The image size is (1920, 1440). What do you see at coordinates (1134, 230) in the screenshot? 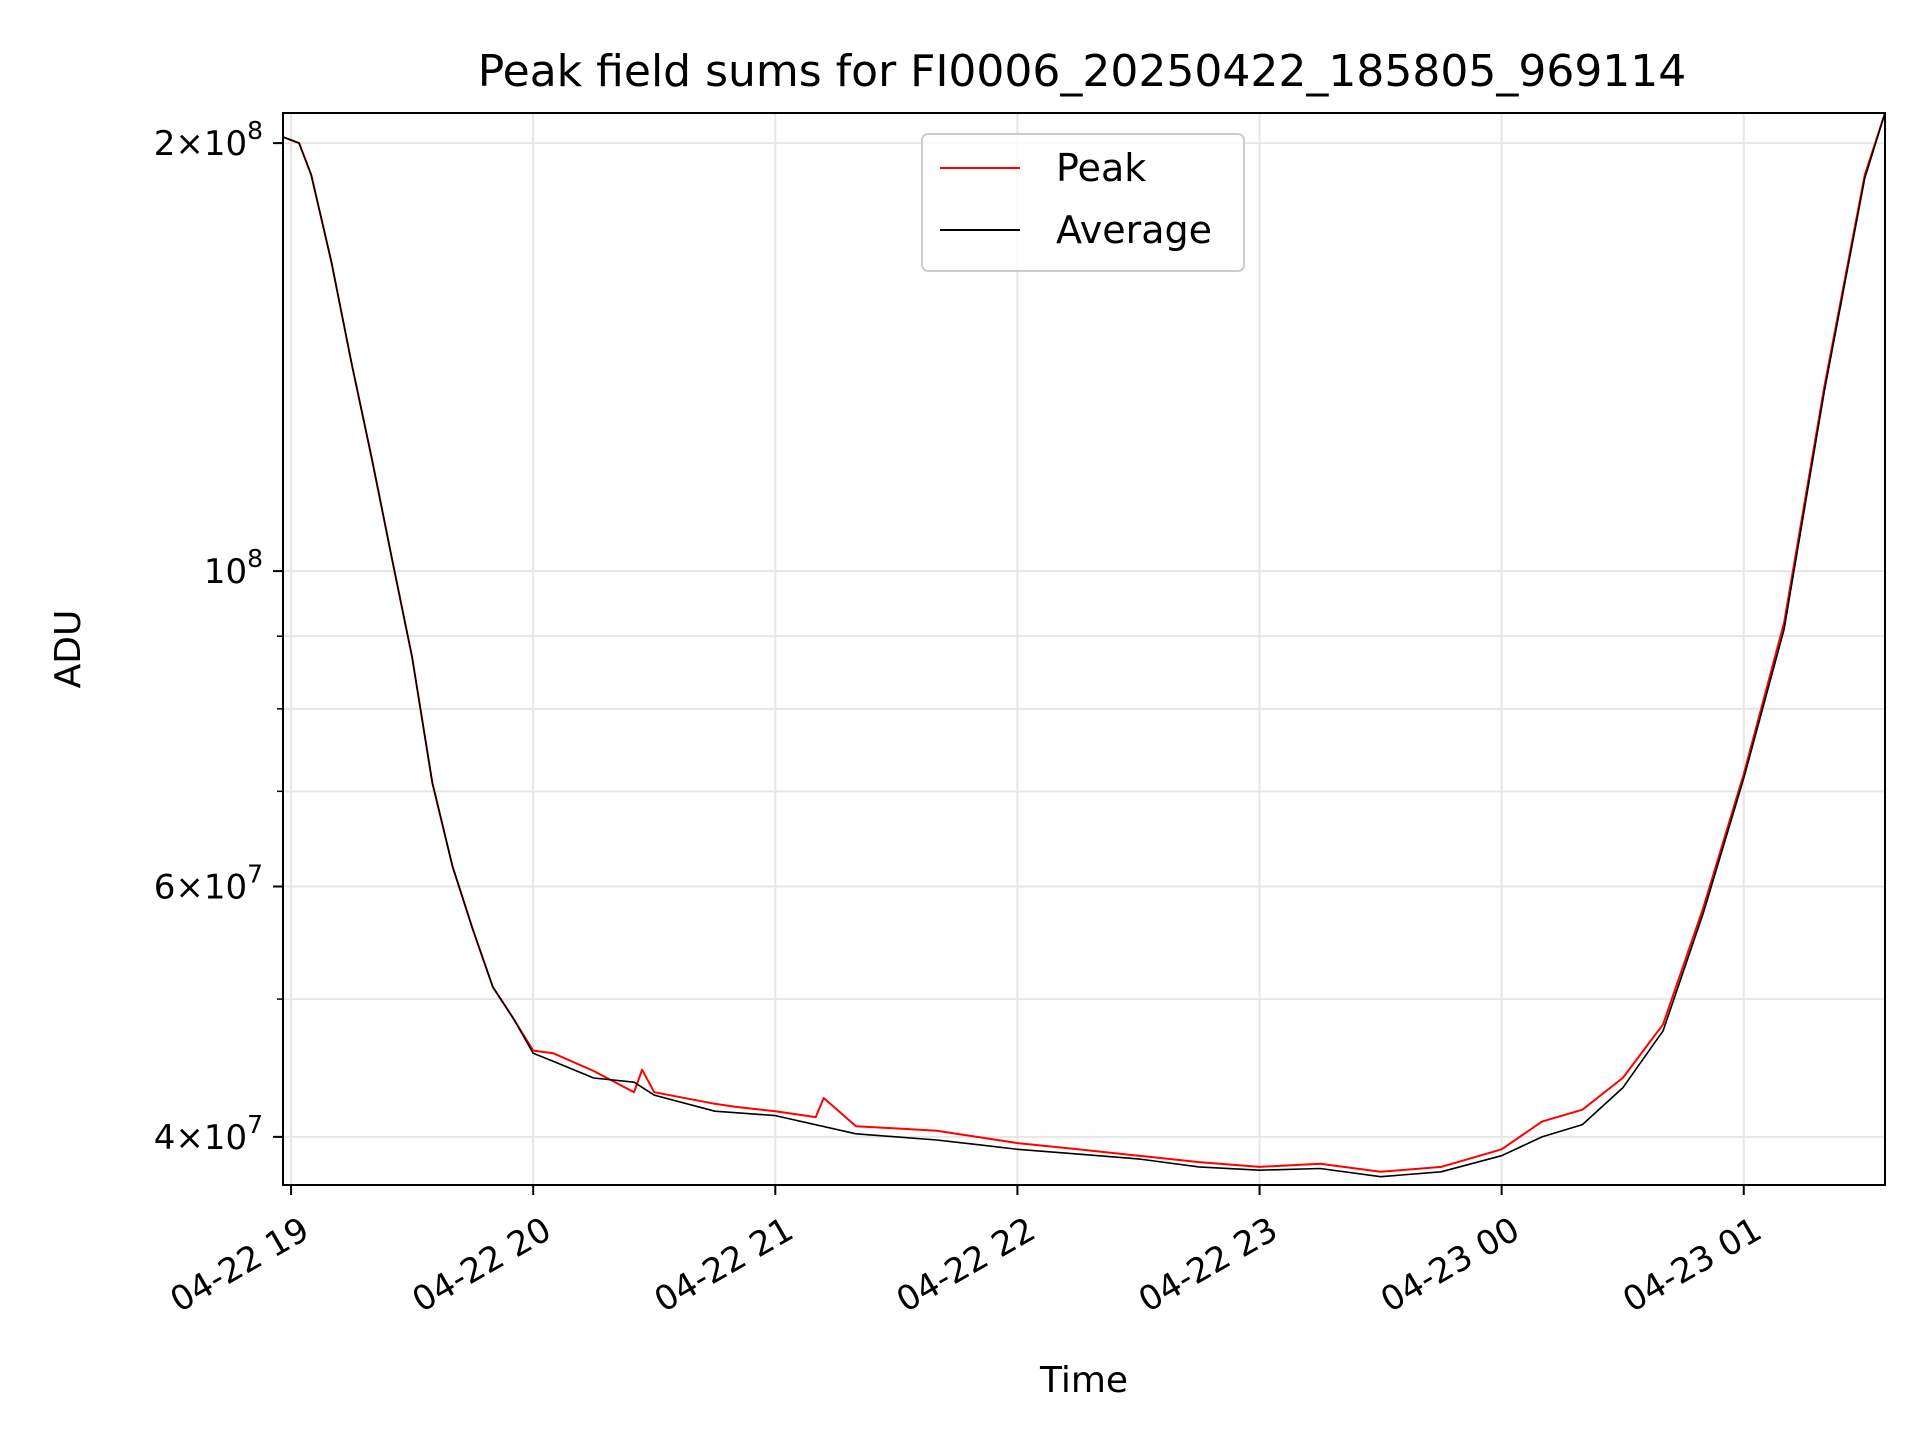
I see `legend-label-average: Average` at bounding box center [1134, 230].